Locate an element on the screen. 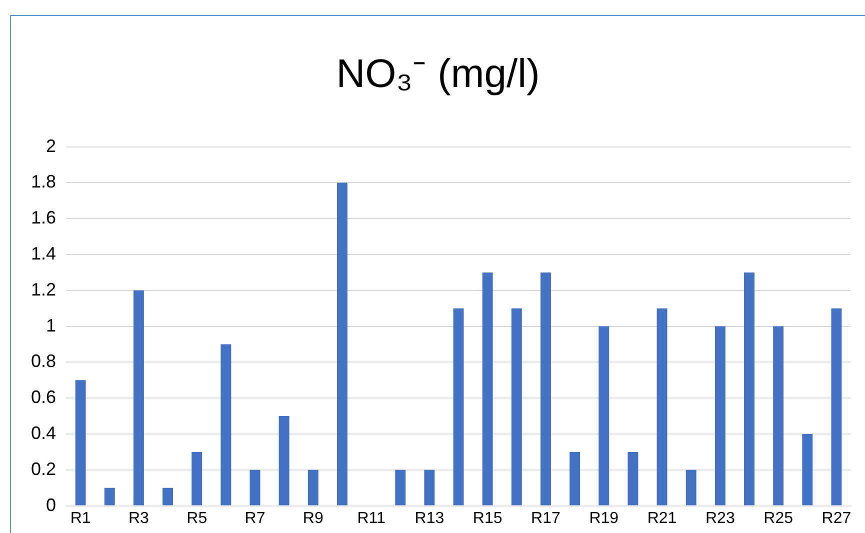 This screenshot has height=533, width=865. x-tick-label: R27 is located at coordinates (837, 518).